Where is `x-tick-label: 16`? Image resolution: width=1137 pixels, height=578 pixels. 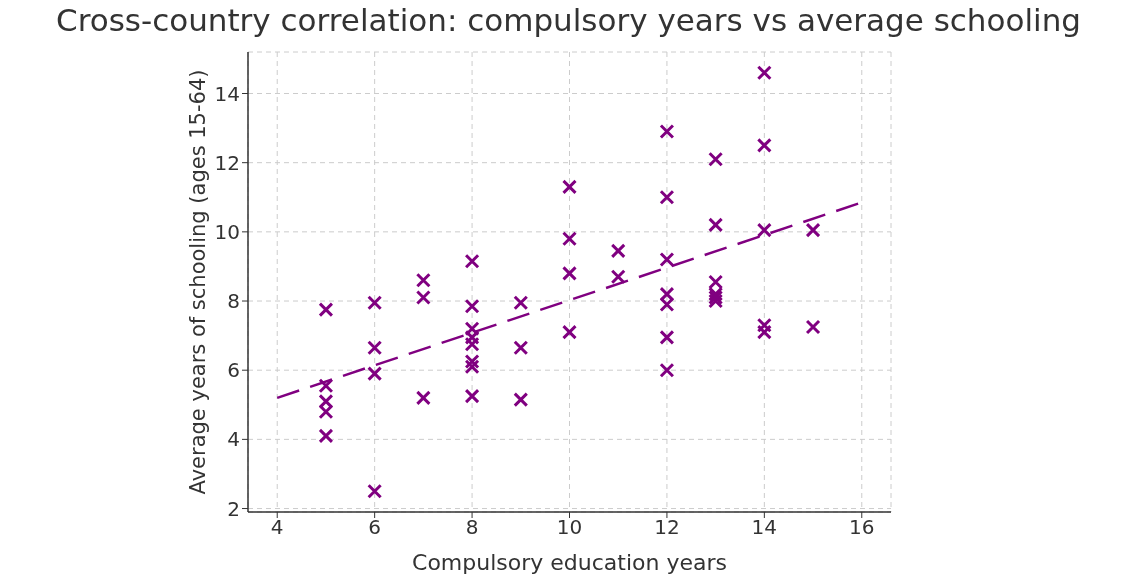
x-tick-label: 16 is located at coordinates (862, 527).